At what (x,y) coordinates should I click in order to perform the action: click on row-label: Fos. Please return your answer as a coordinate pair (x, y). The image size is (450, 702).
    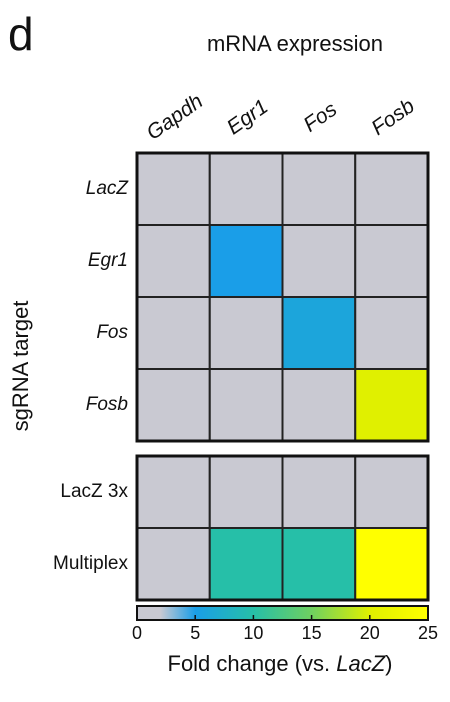
    Looking at the image, I should click on (112, 332).